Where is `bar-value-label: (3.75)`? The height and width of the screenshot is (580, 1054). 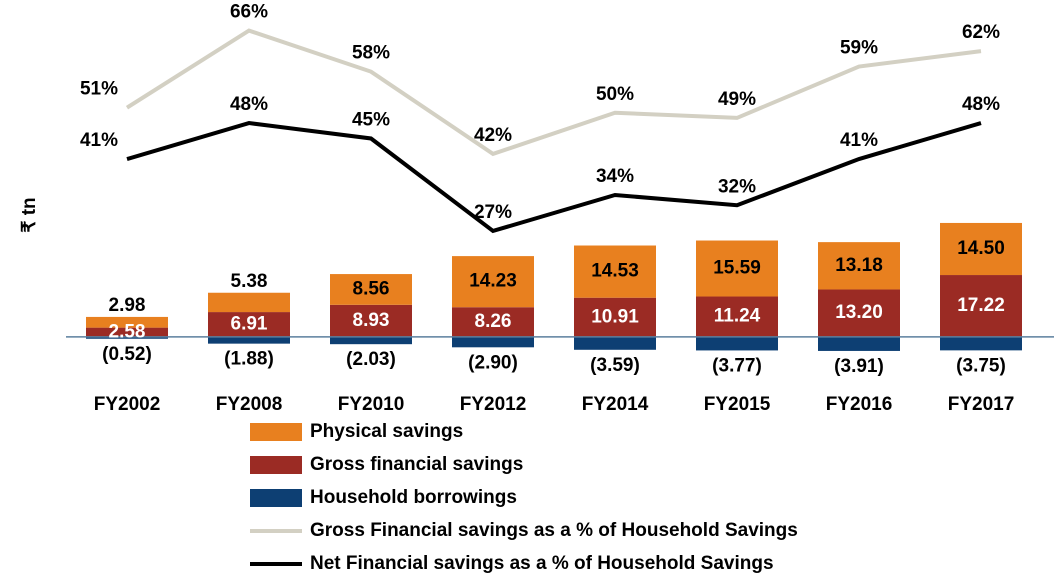 bar-value-label: (3.75) is located at coordinates (981, 365).